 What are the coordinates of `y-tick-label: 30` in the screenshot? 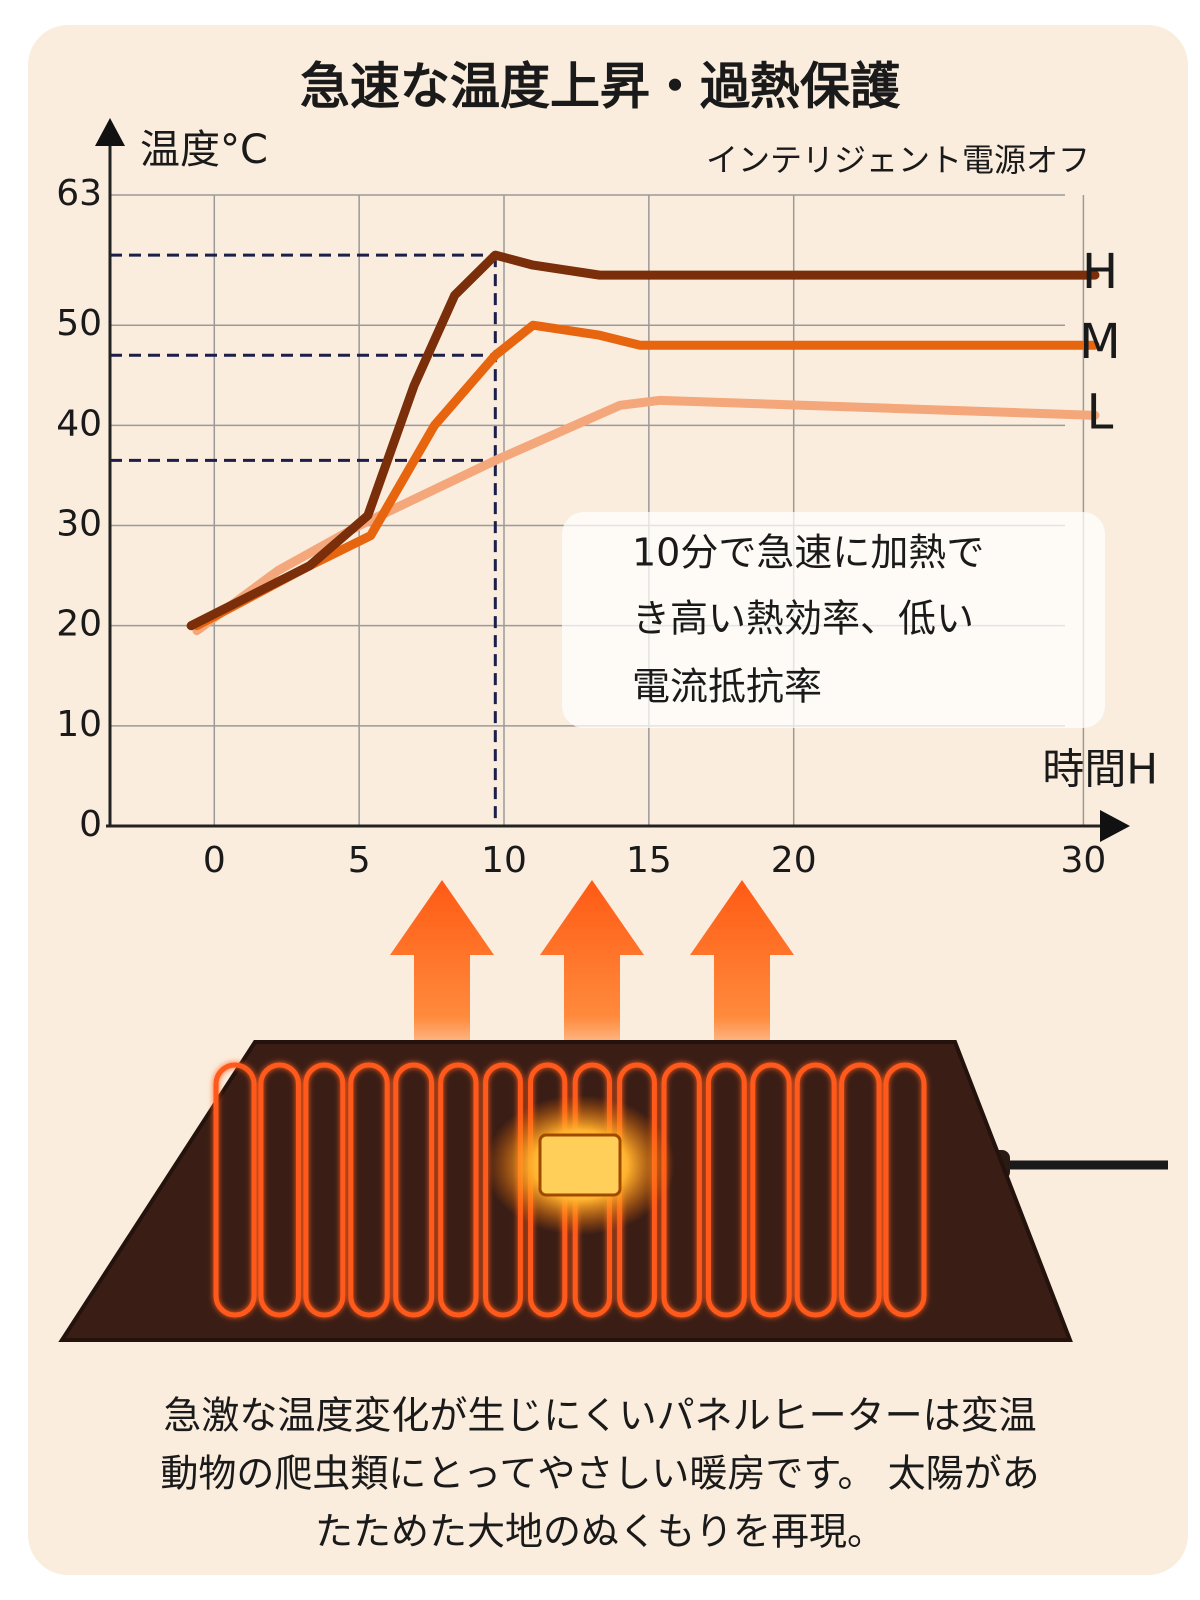 It's located at (79, 524).